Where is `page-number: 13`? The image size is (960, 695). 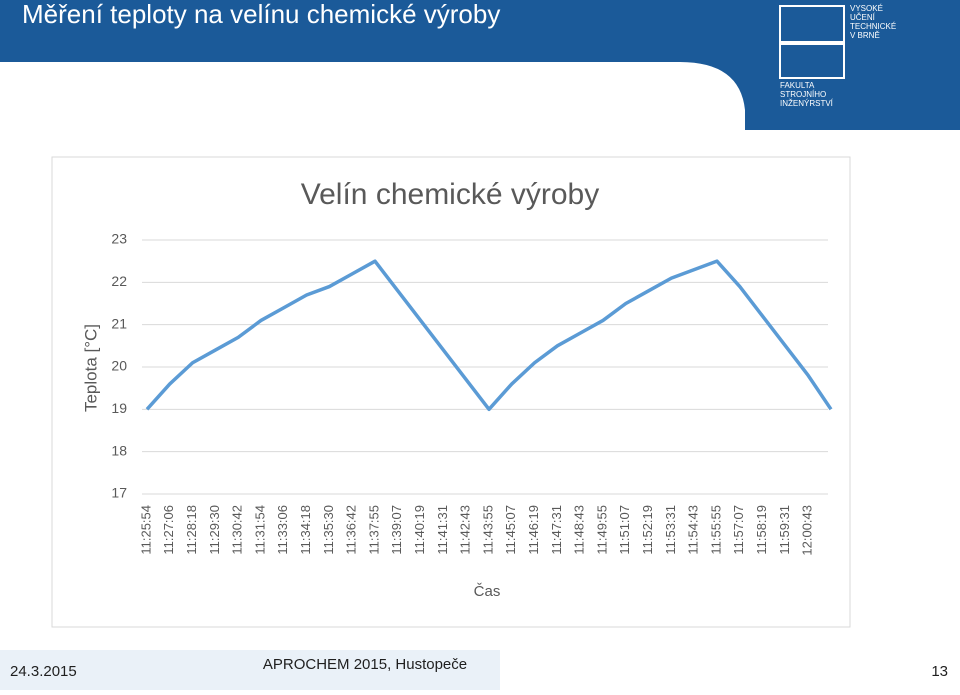
page-number: 13 is located at coordinates (939, 671).